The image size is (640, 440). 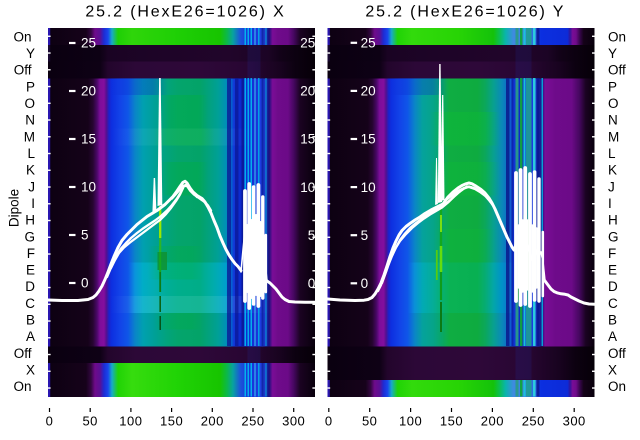 What do you see at coordinates (465, 11) in the screenshot?
I see `svg-text: 25.2 (HexE26=1026) Y` at bounding box center [465, 11].